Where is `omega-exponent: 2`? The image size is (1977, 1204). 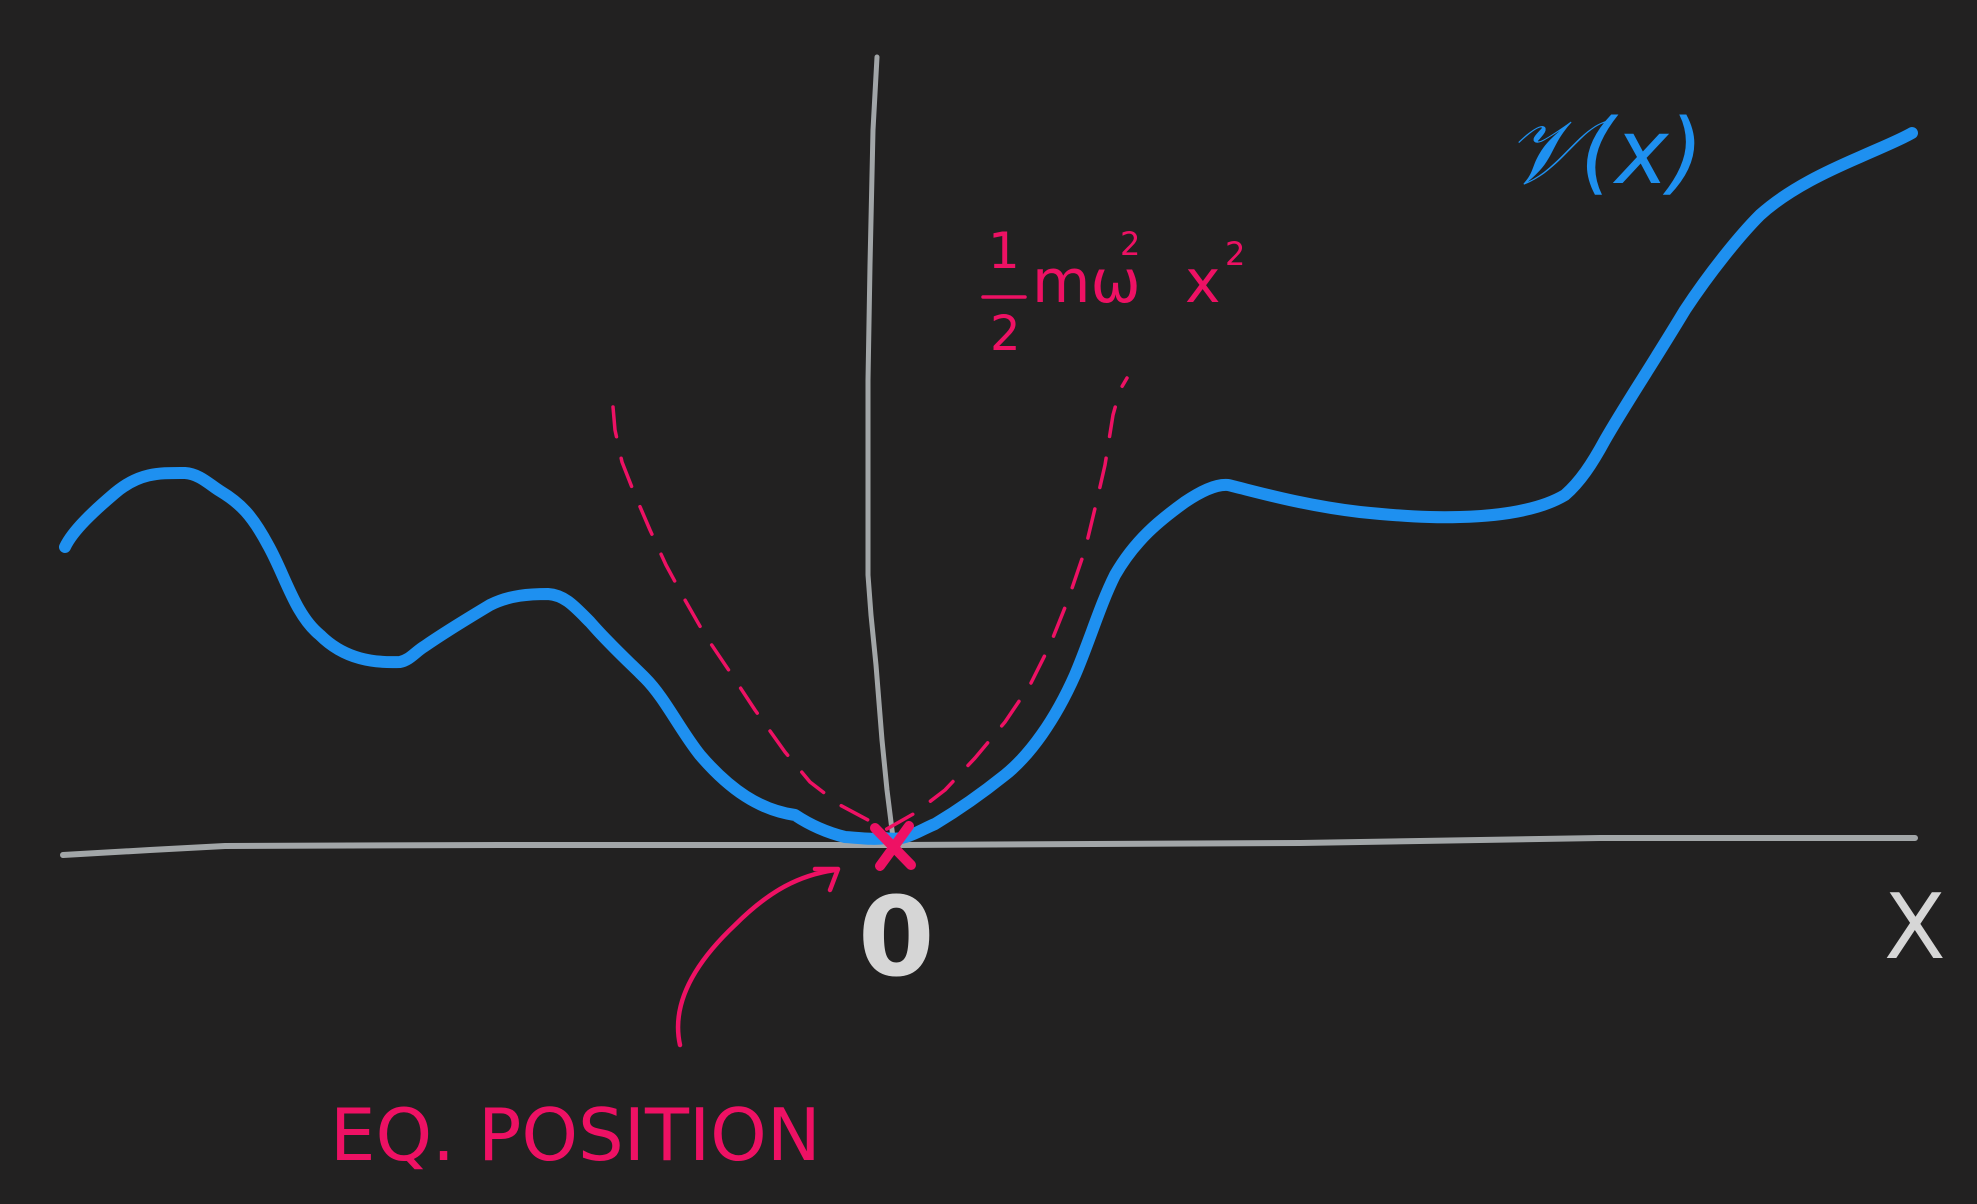
omega-exponent: 2 is located at coordinates (1130, 244).